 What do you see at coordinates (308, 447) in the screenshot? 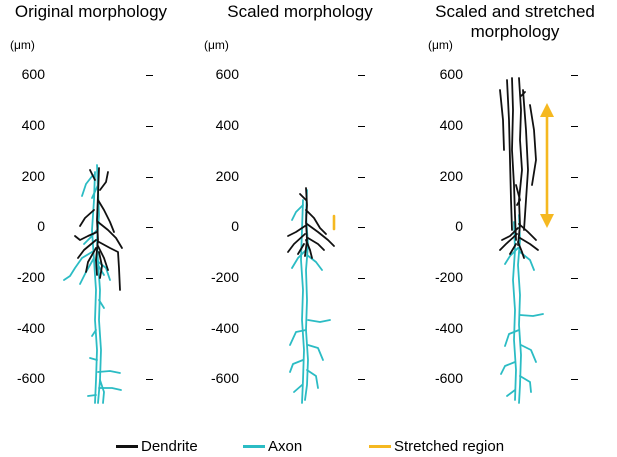
I see `legend: Dendrite Axon Stretched region` at bounding box center [308, 447].